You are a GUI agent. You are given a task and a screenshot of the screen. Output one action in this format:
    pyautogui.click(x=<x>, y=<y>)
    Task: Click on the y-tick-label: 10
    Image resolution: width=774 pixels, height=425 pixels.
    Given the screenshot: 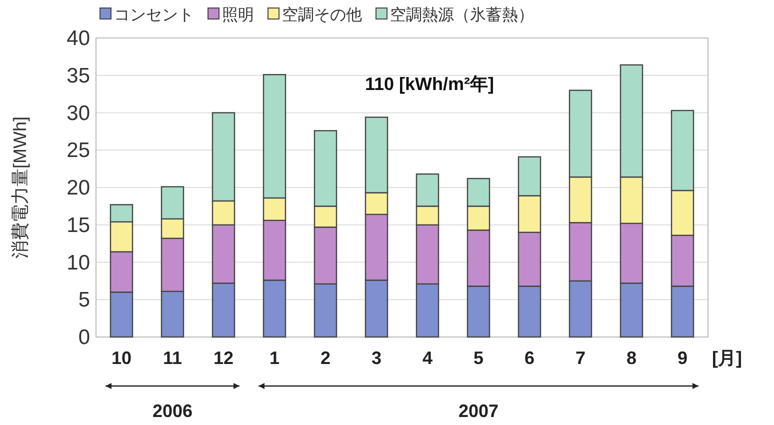 What is the action you would take?
    pyautogui.click(x=78, y=262)
    